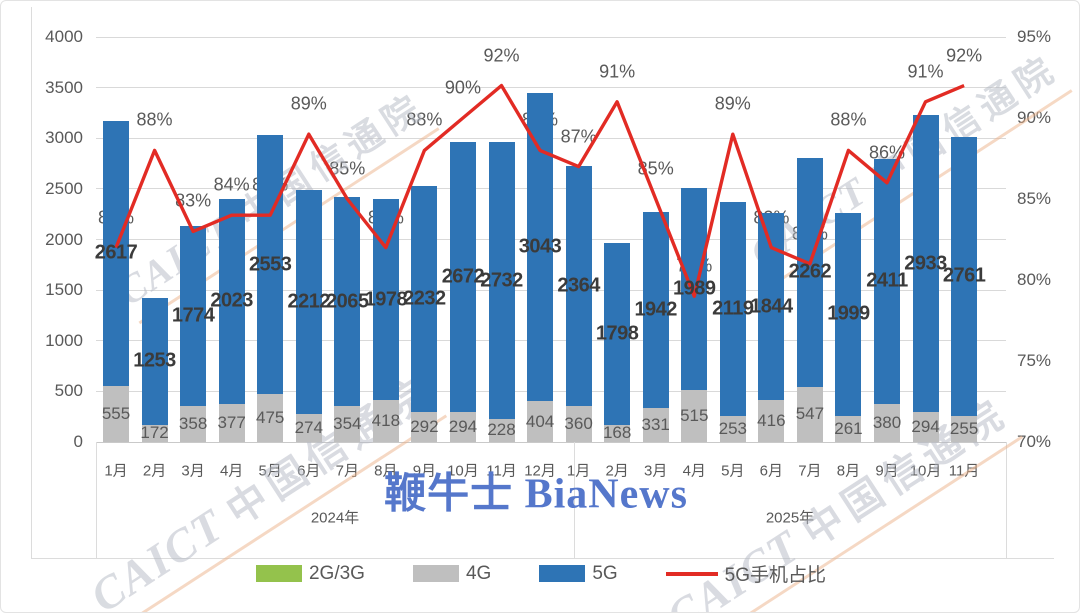 The image size is (1080, 613). I want to click on 4g-value-label: 416, so click(771, 420).